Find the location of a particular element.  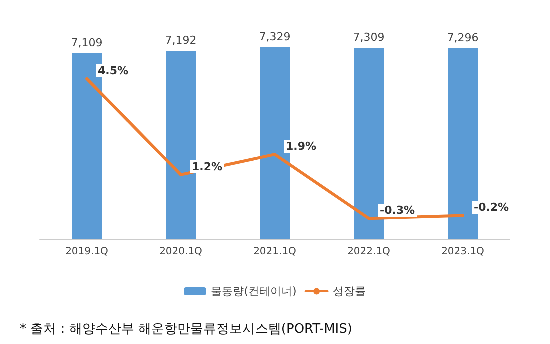

data-label: 7,329 is located at coordinates (275, 37).